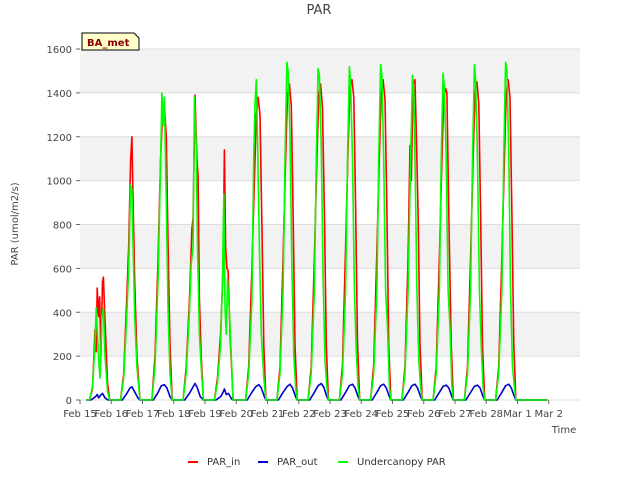 This screenshot has height=480, width=640. I want to click on x-tick-label: Mar 1, so click(517, 414).